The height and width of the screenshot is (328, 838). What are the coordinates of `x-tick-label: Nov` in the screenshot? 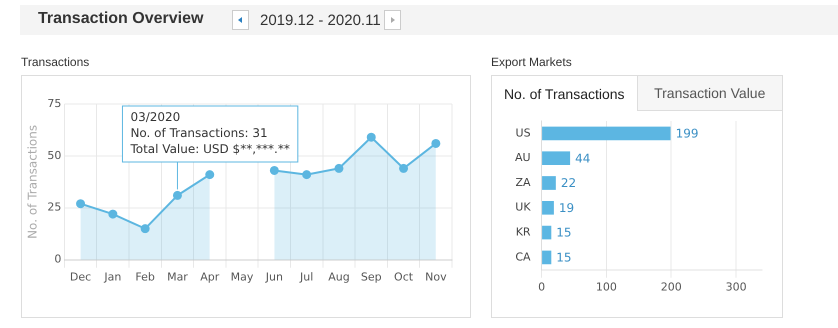 It's located at (436, 277).